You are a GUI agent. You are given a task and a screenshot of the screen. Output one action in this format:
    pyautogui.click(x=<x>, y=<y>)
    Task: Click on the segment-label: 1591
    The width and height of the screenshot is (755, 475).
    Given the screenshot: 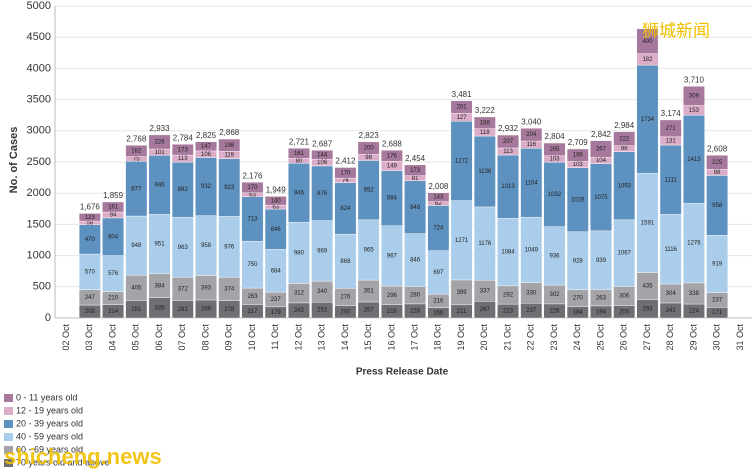 What is the action you would take?
    pyautogui.click(x=648, y=224)
    